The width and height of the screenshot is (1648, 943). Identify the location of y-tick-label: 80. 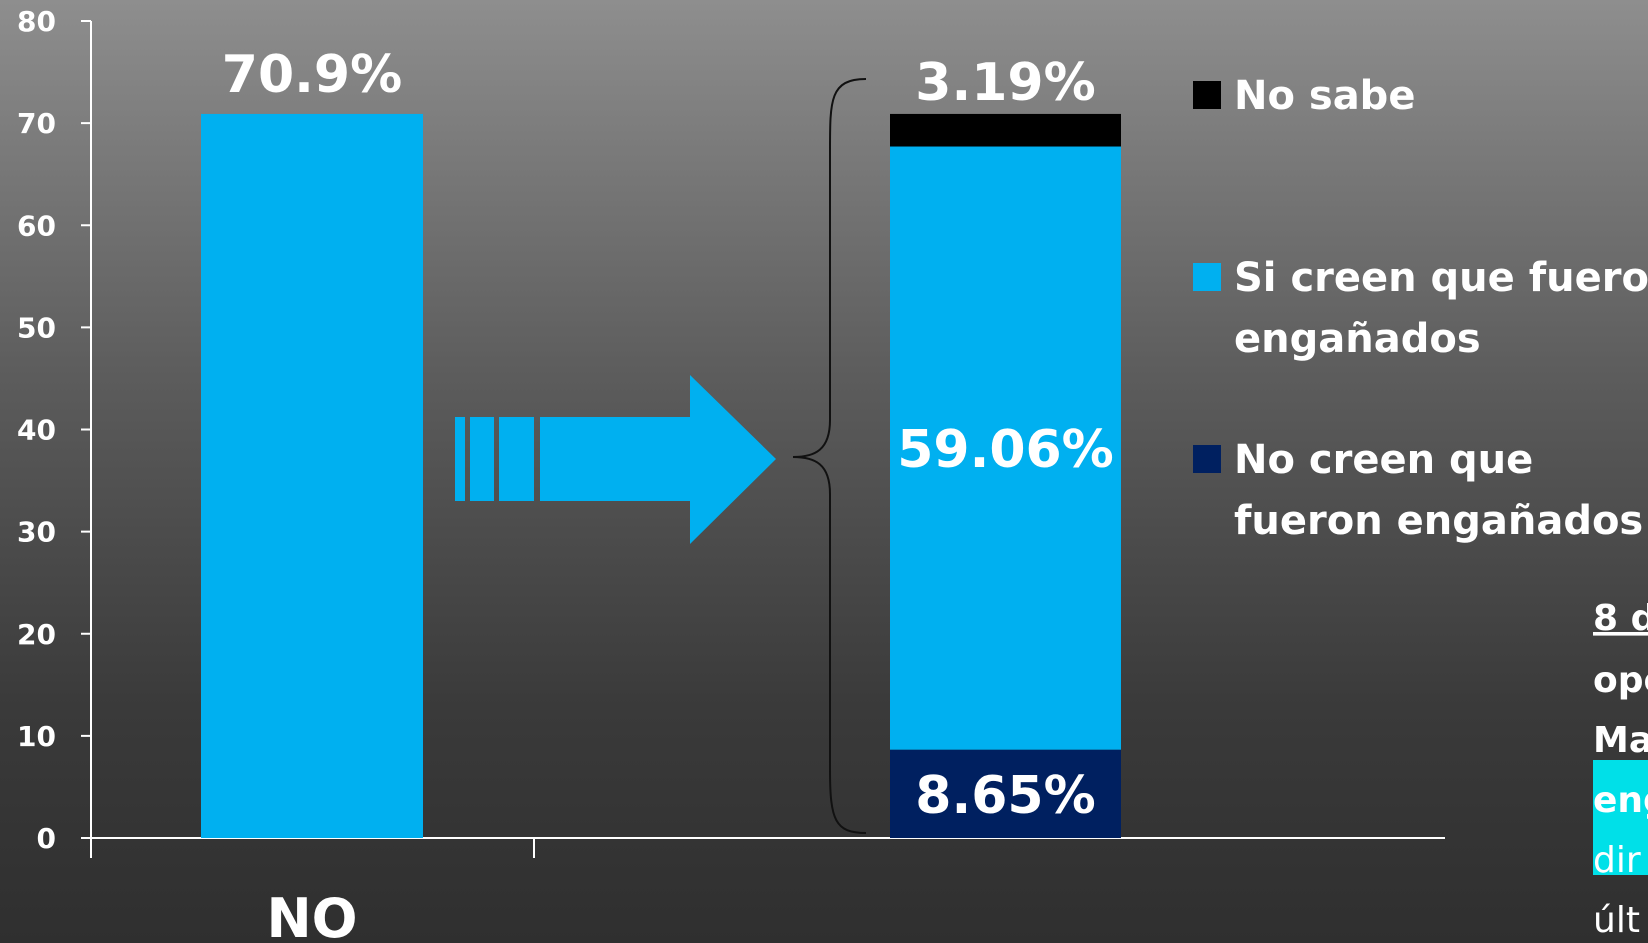
(36, 21).